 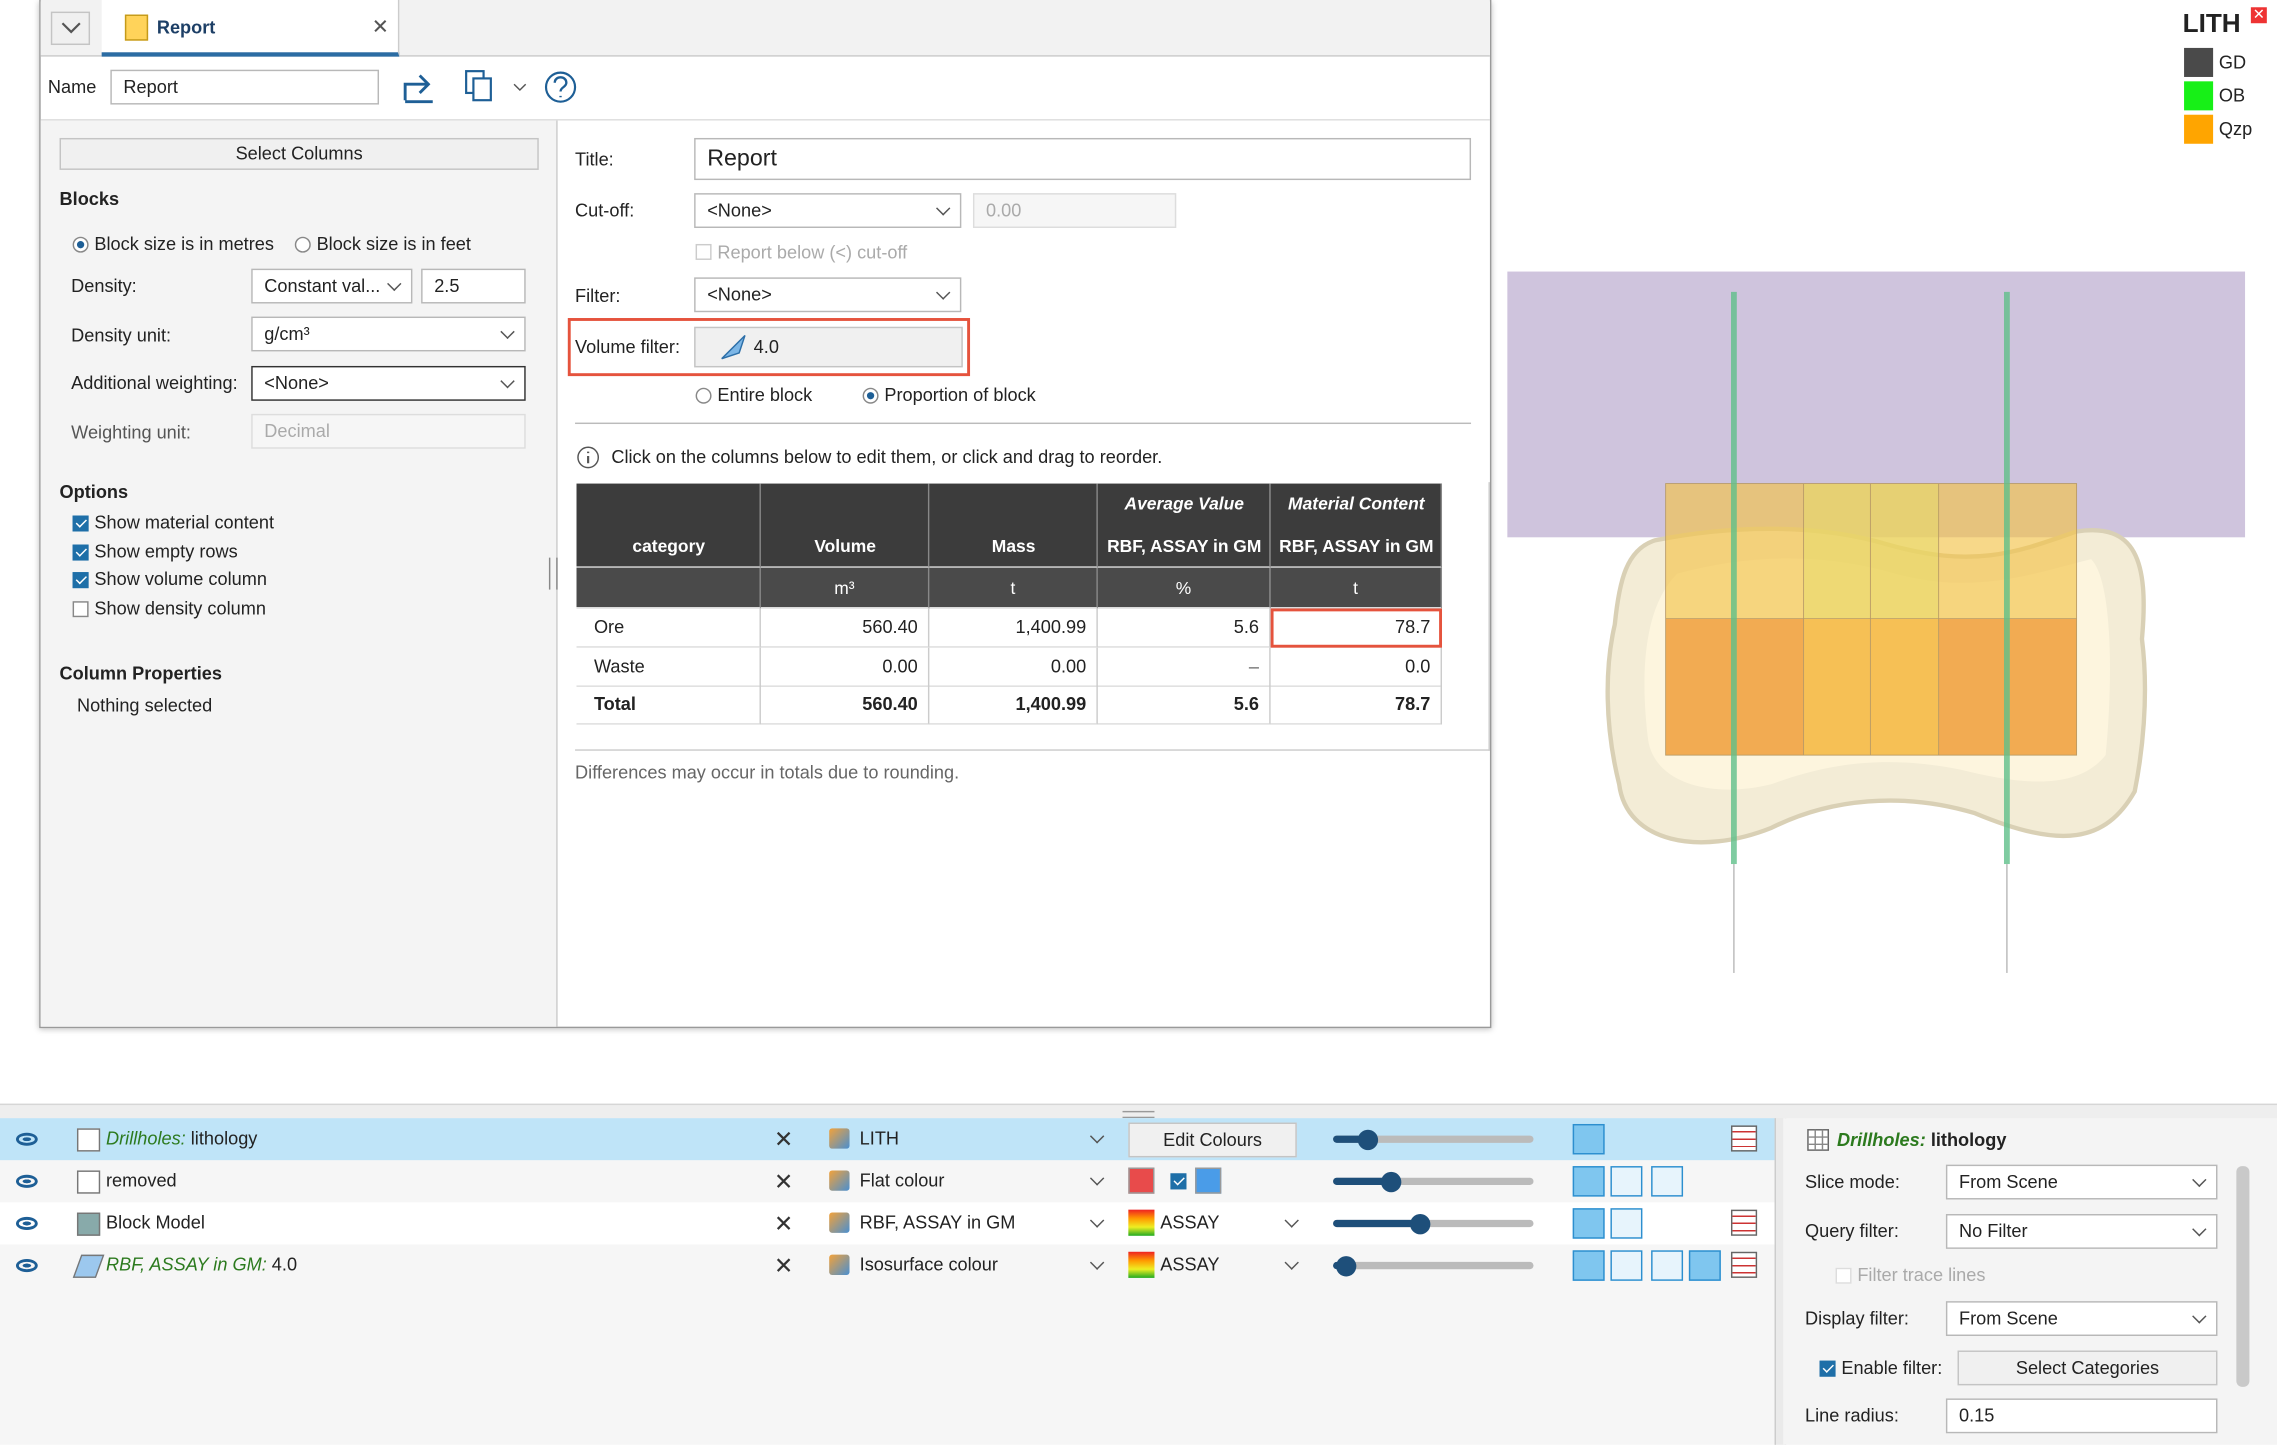 I want to click on legend-close: ✕, so click(x=2258, y=15).